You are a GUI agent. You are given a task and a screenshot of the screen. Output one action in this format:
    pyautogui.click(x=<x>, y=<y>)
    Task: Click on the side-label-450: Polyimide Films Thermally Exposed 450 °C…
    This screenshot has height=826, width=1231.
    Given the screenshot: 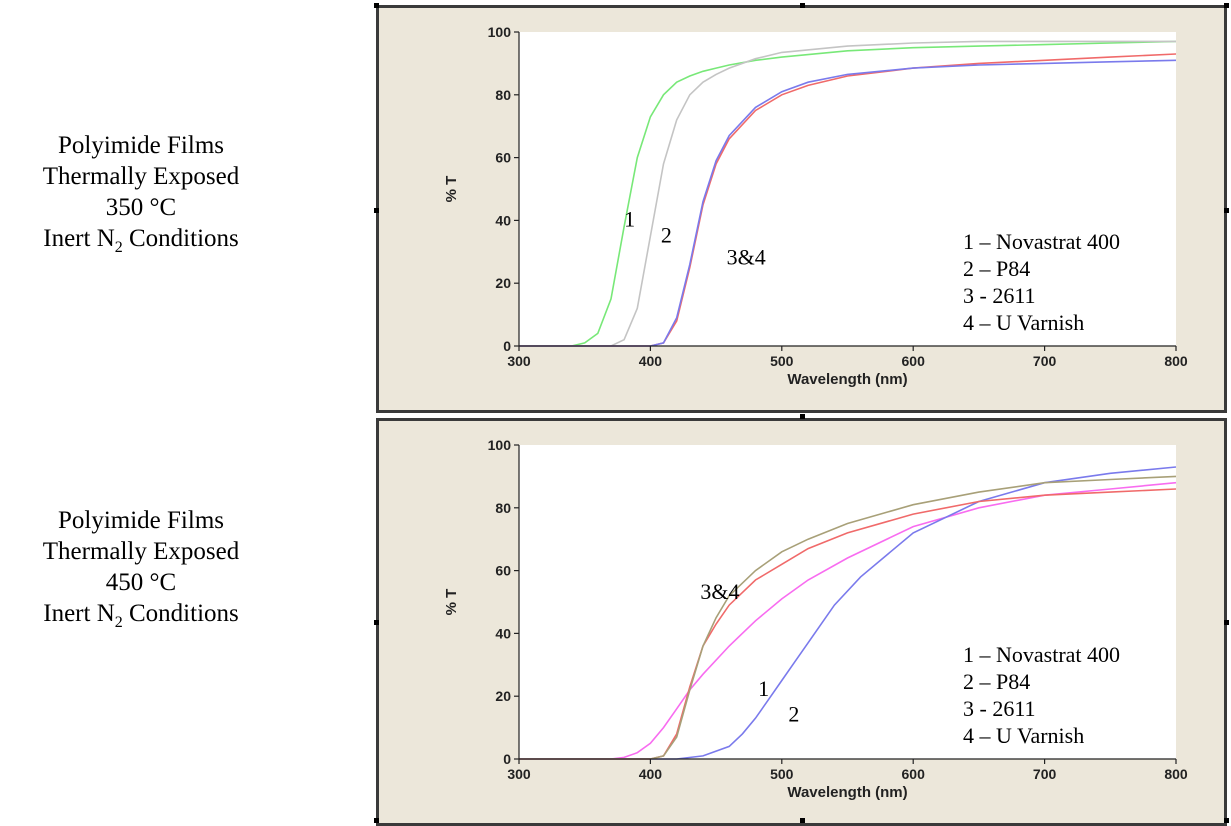 What is the action you would take?
    pyautogui.click(x=141, y=571)
    